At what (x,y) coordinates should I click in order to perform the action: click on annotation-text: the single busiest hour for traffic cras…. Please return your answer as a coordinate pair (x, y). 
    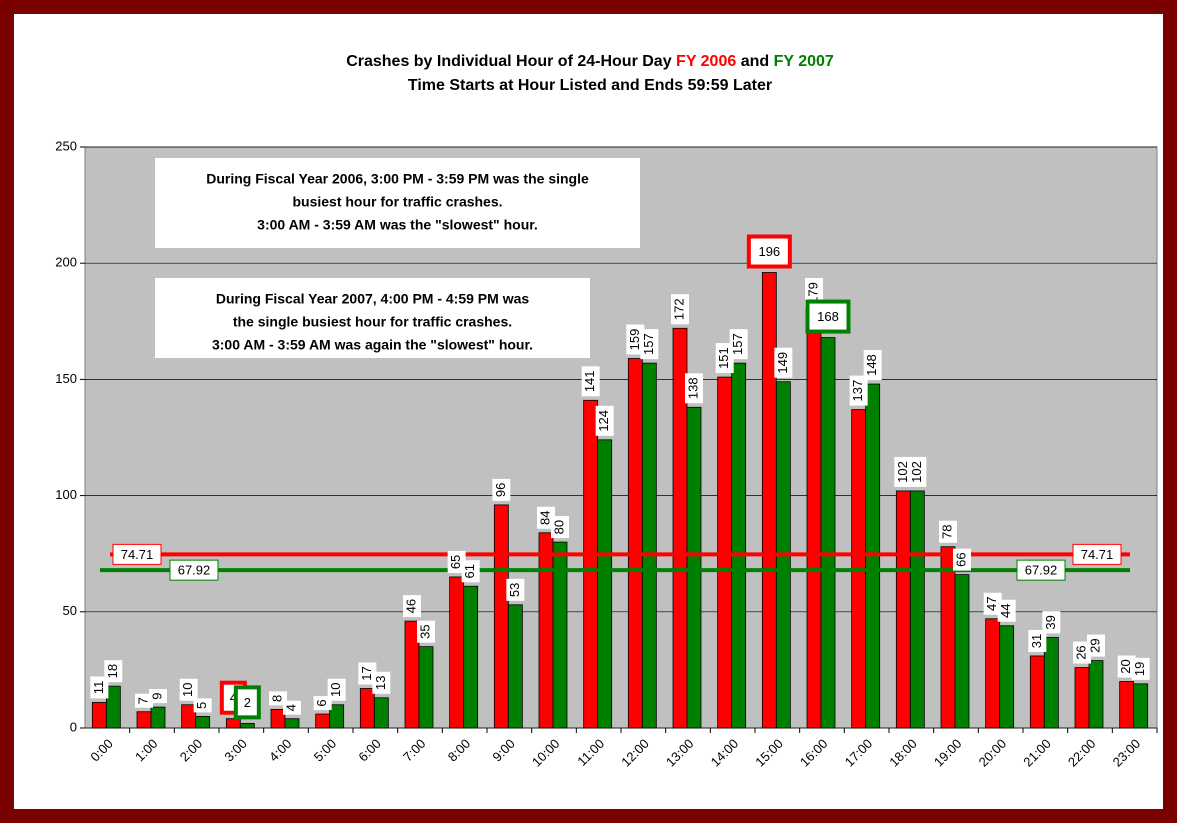
    Looking at the image, I should click on (372, 322).